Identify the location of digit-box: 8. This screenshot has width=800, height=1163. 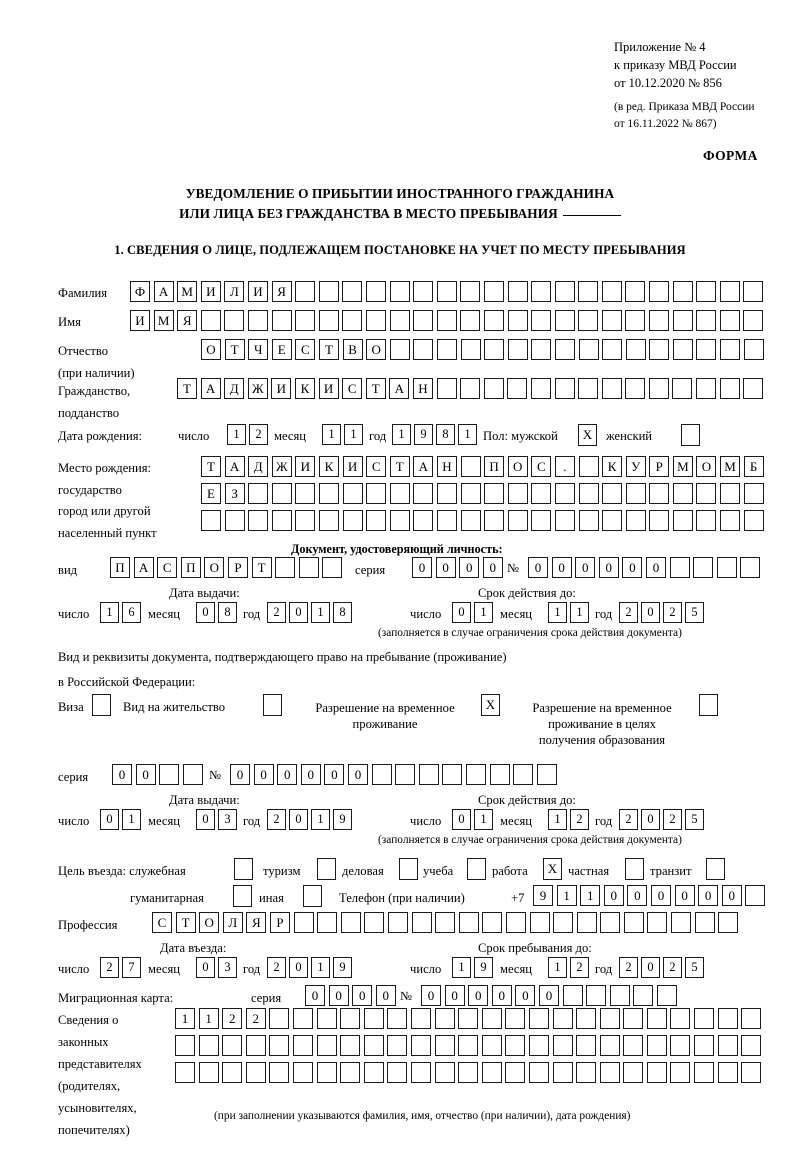
(445, 434).